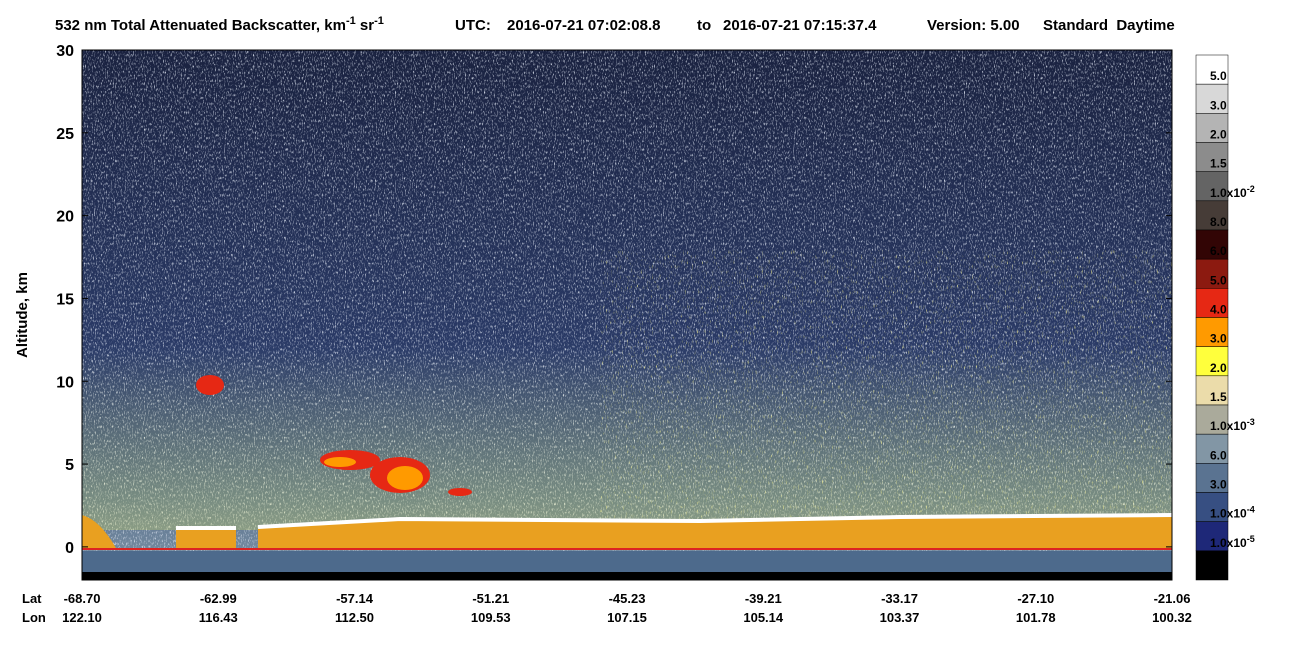 The height and width of the screenshot is (667, 1300). I want to click on x-tick-label: 109.53, so click(491, 617).